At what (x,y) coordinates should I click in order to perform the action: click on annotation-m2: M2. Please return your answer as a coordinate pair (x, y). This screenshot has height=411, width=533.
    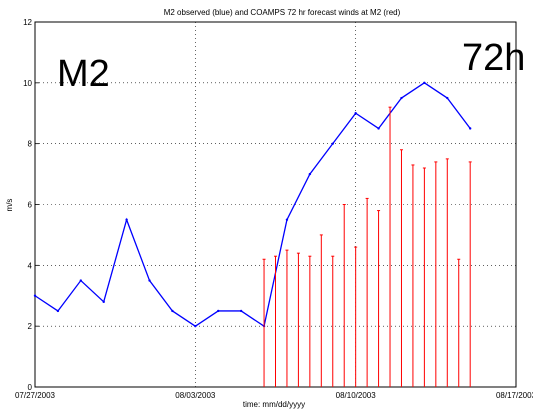
    Looking at the image, I should click on (83, 74).